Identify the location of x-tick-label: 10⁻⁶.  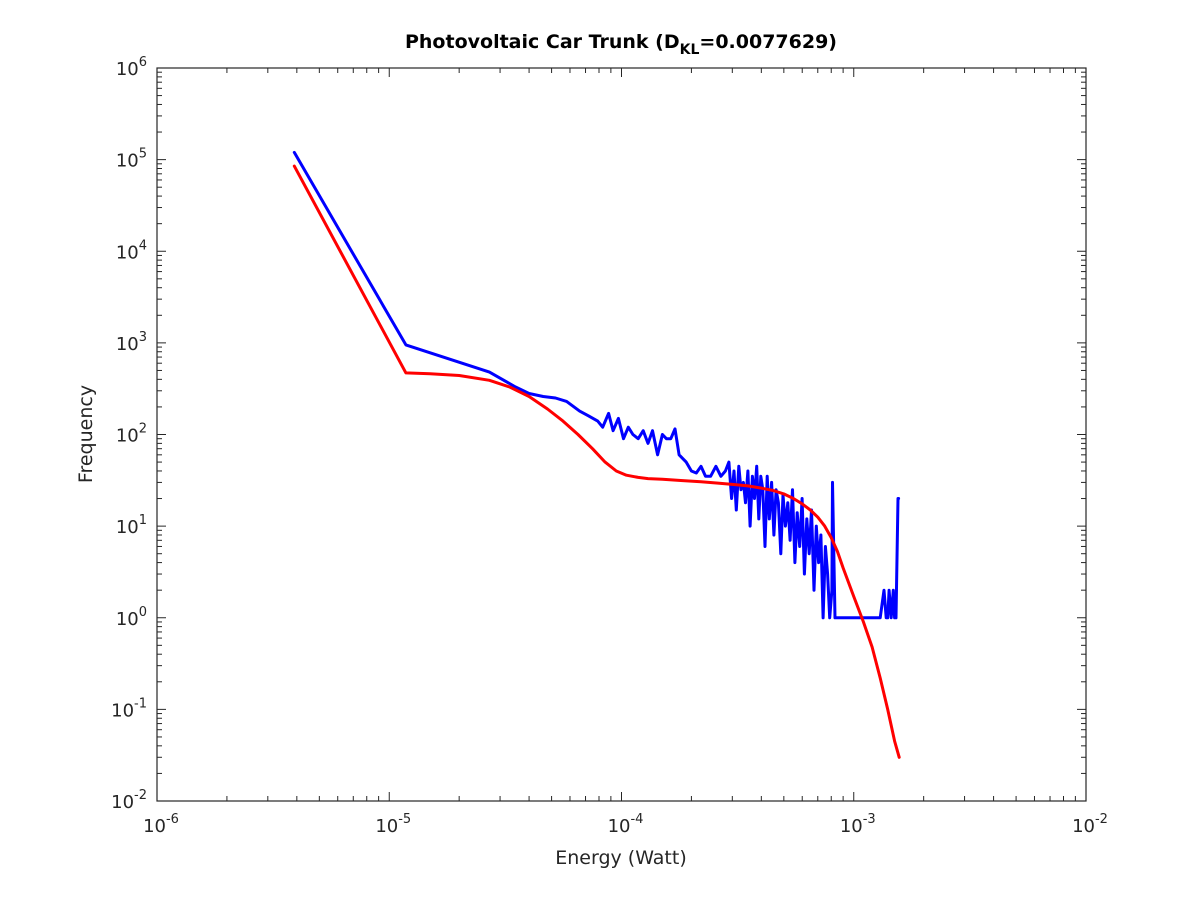
(161, 824).